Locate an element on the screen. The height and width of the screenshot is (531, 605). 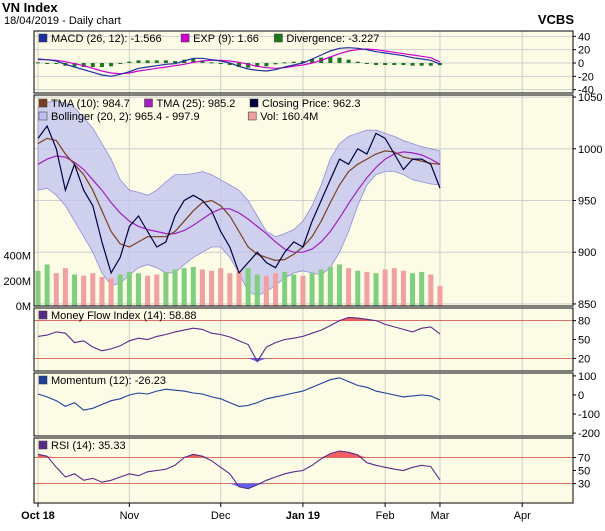
chart-date: 18/04/2019 - Daily chart is located at coordinates (62, 21).